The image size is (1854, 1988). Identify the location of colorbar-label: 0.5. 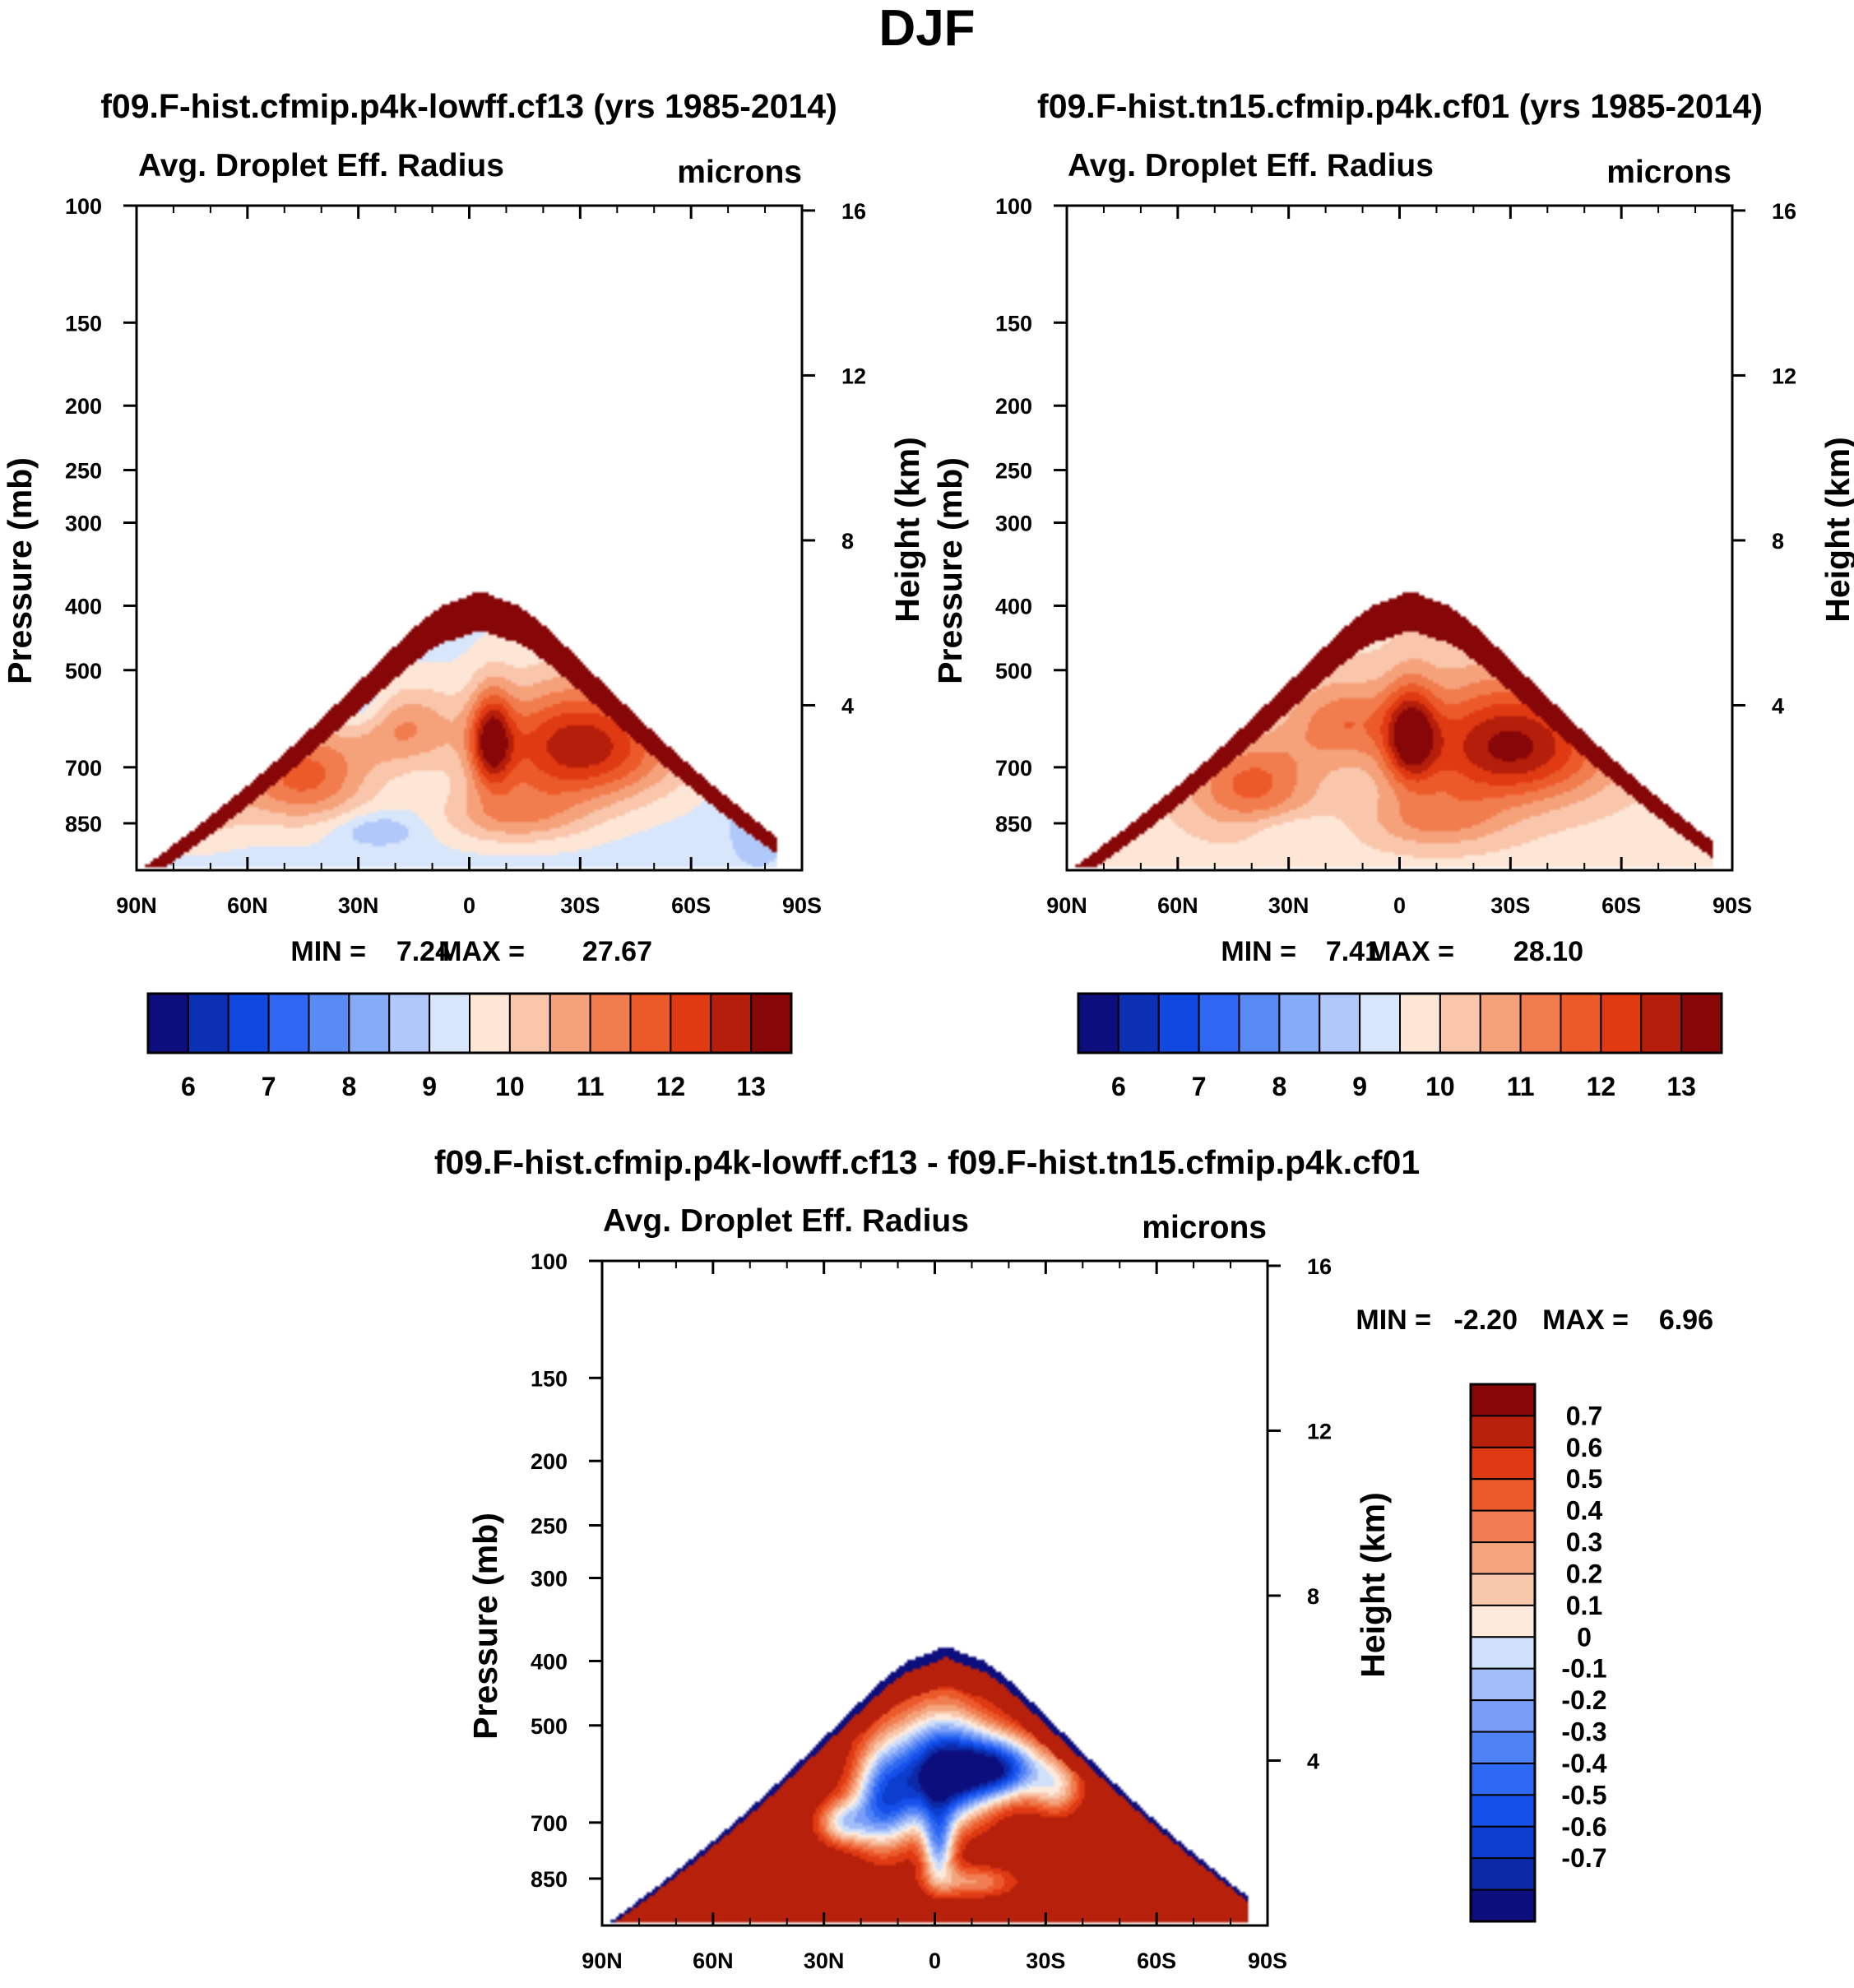
(1584, 1479).